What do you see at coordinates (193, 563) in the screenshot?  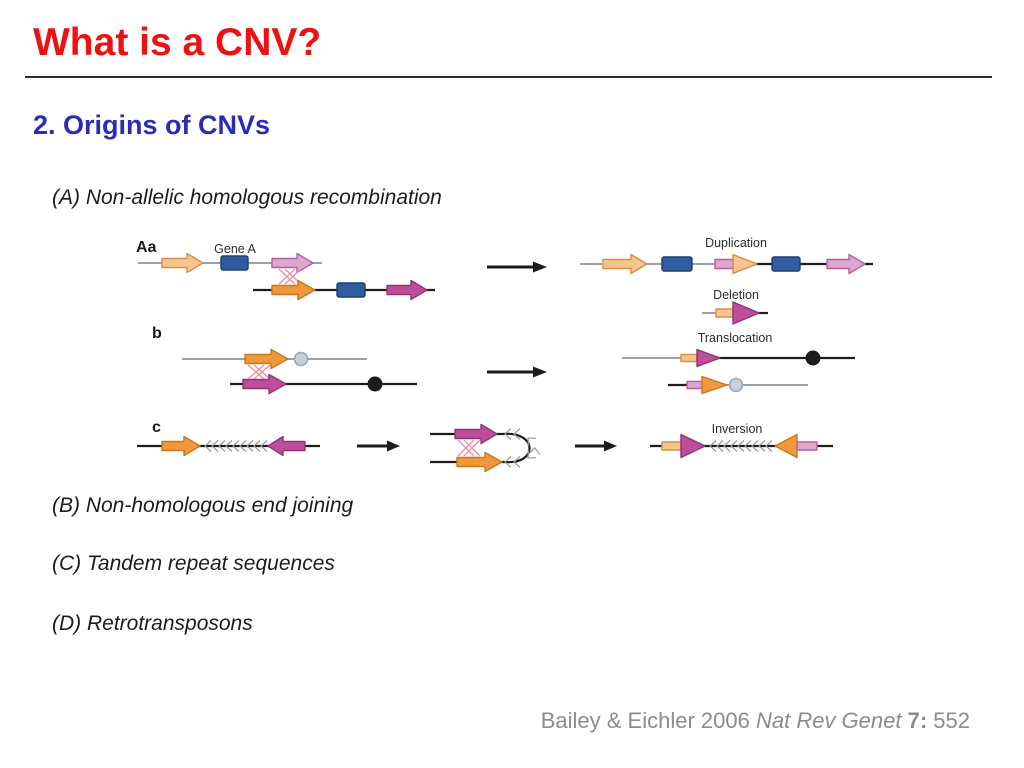 I see `bullet-c-tandem-repeats: (C) Tandem repeat sequences` at bounding box center [193, 563].